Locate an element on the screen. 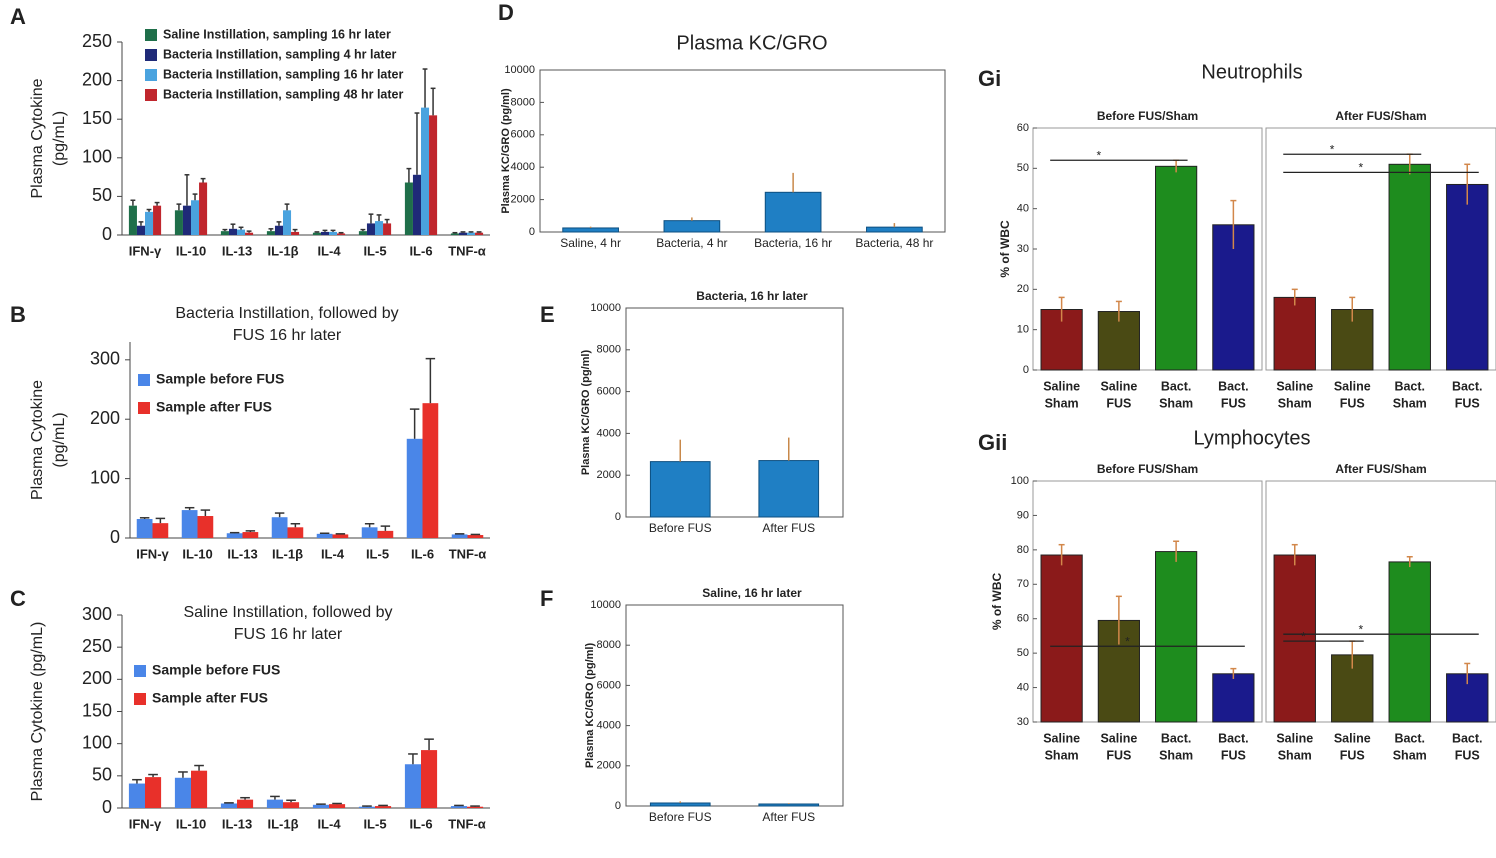  panel-title: After FUS/Sham is located at coordinates (1380, 469).